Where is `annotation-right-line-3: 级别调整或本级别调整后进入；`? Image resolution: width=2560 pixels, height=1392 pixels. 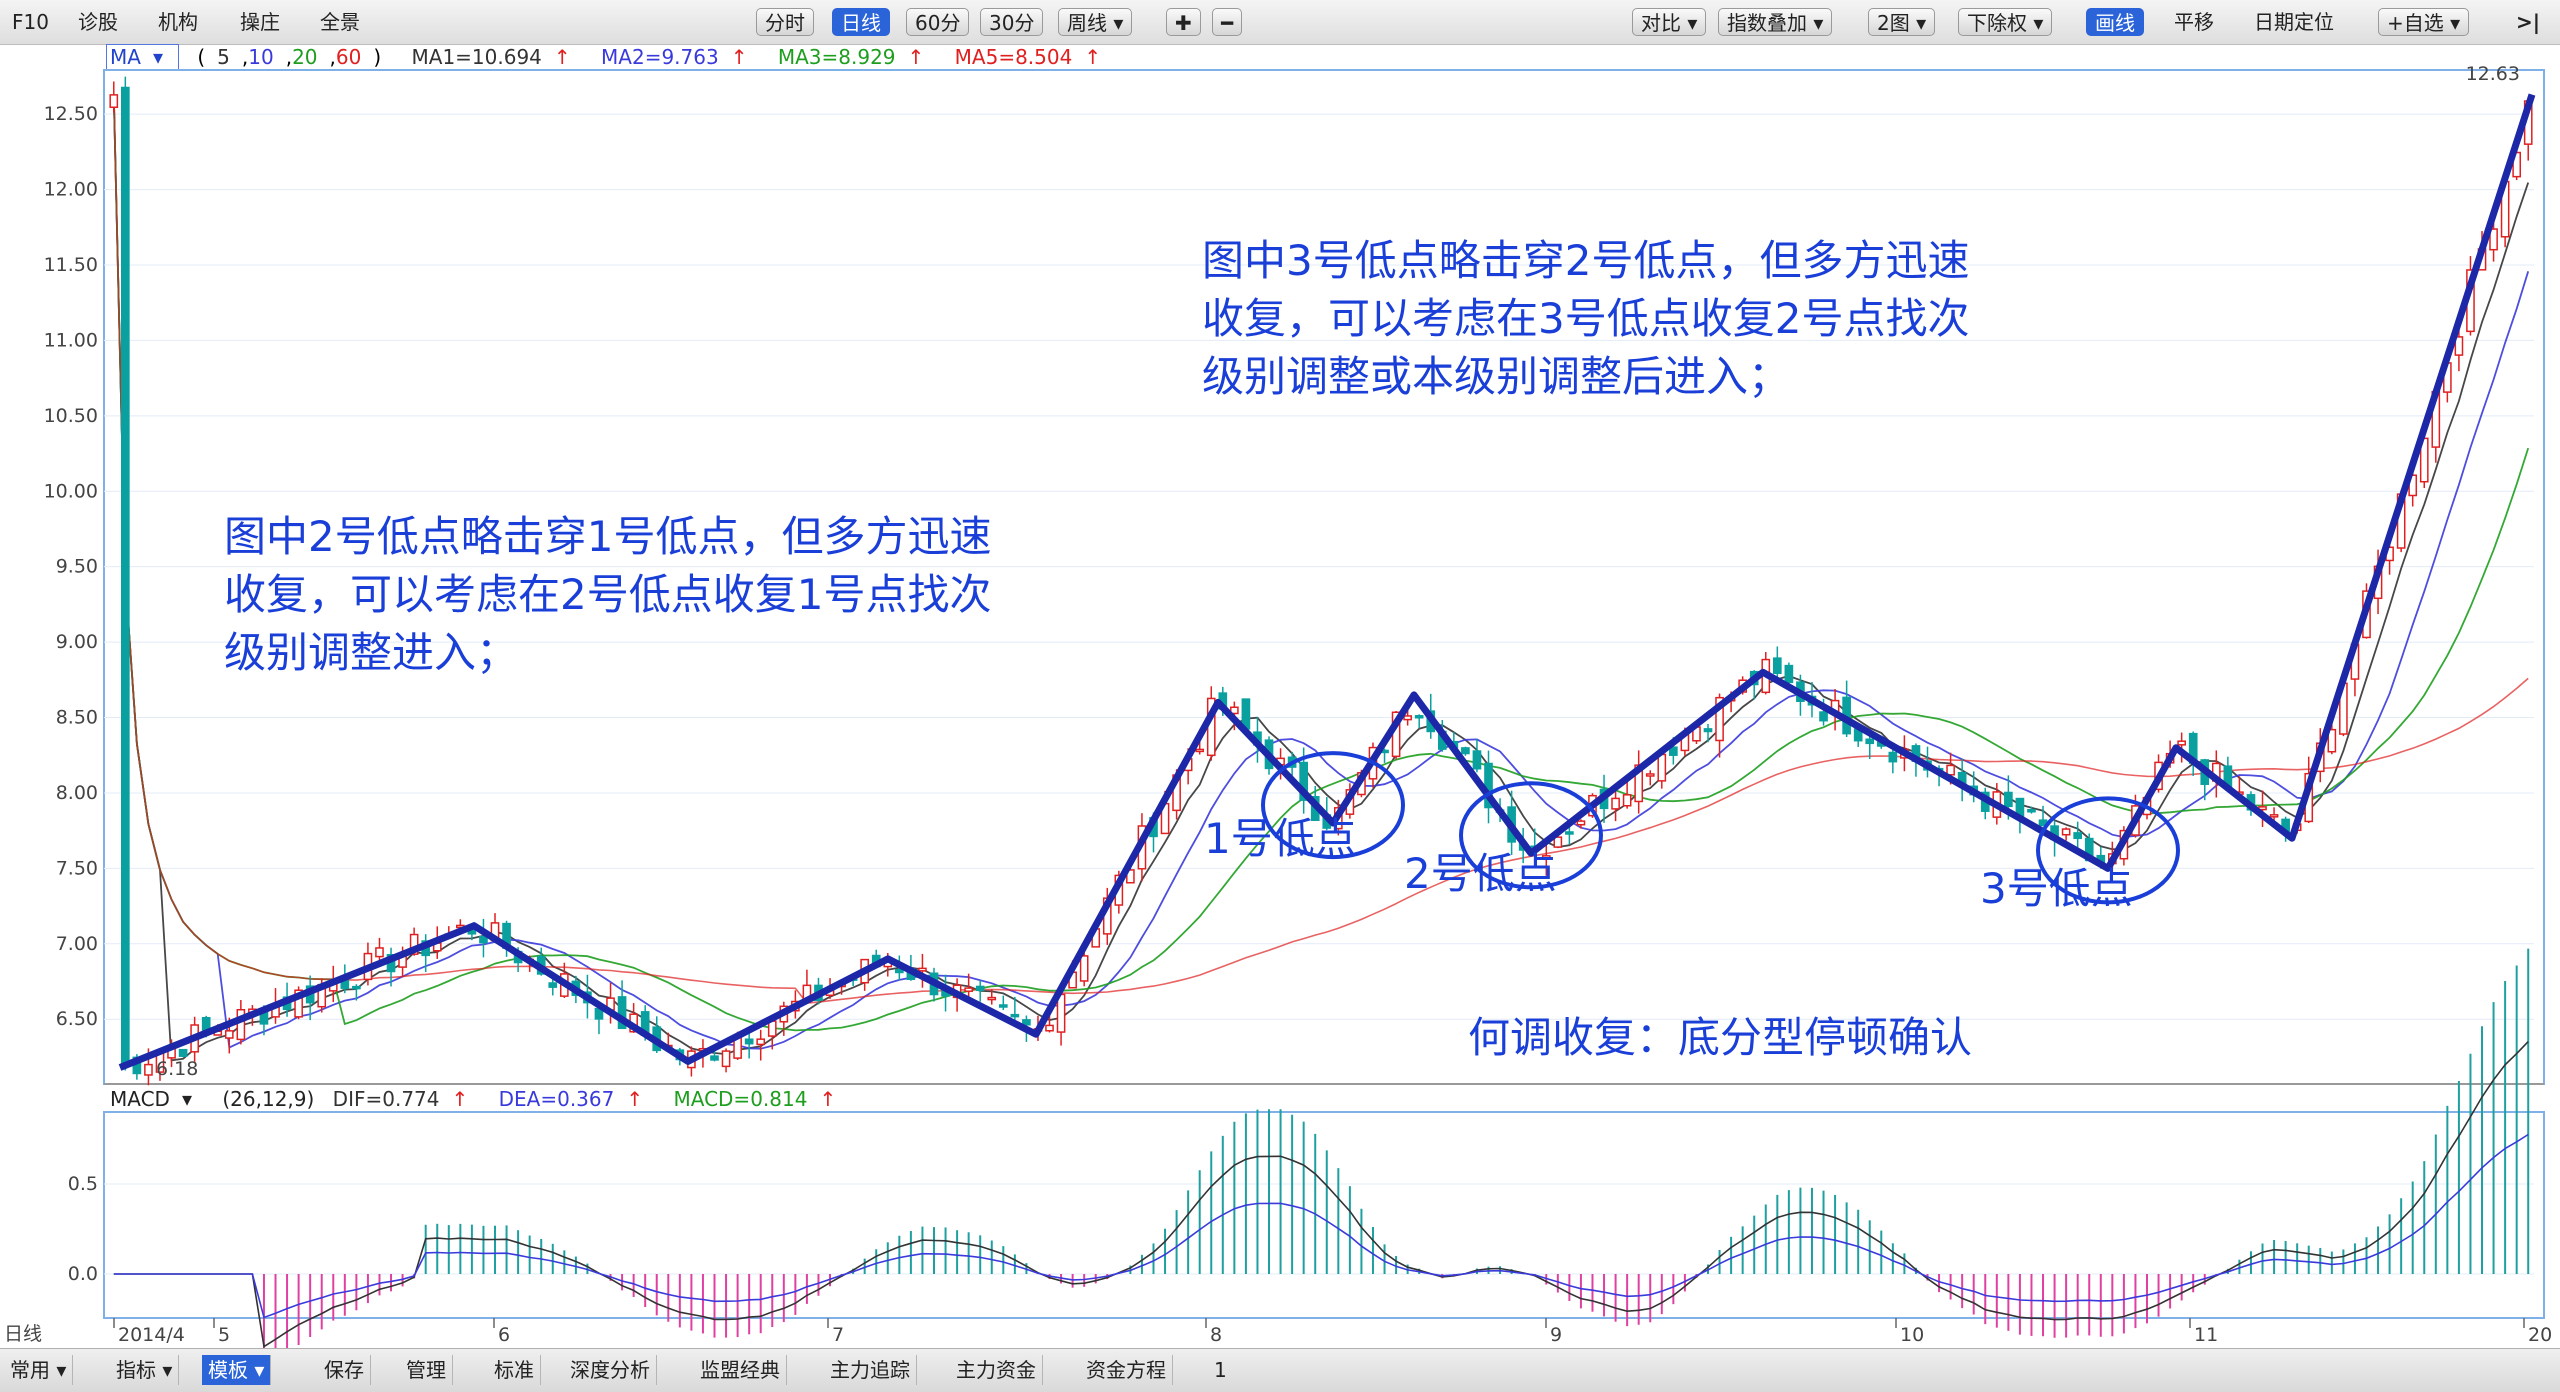
annotation-right-line-3: 级别调整或本级别调整后进入； is located at coordinates (1496, 376).